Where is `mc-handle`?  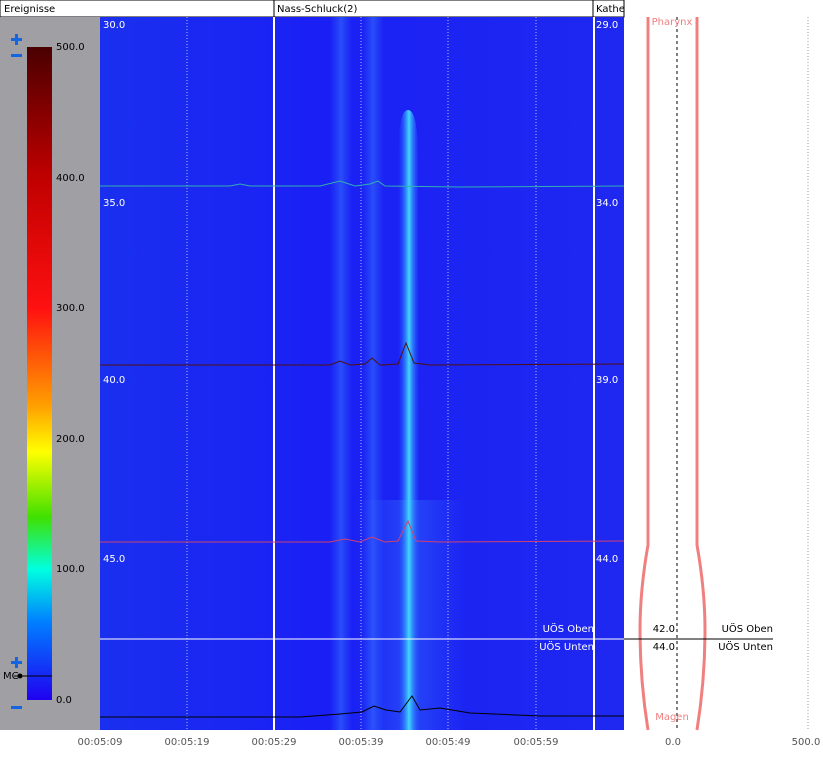
mc-handle is located at coordinates (20, 676).